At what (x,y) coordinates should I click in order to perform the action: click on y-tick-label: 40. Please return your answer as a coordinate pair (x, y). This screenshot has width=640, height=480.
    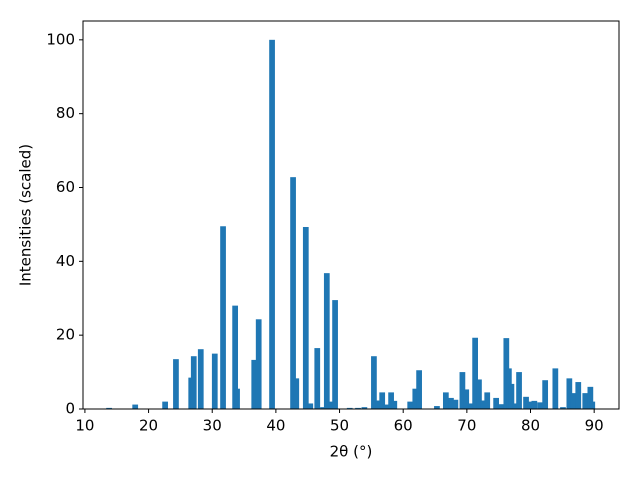
    Looking at the image, I should click on (65, 261).